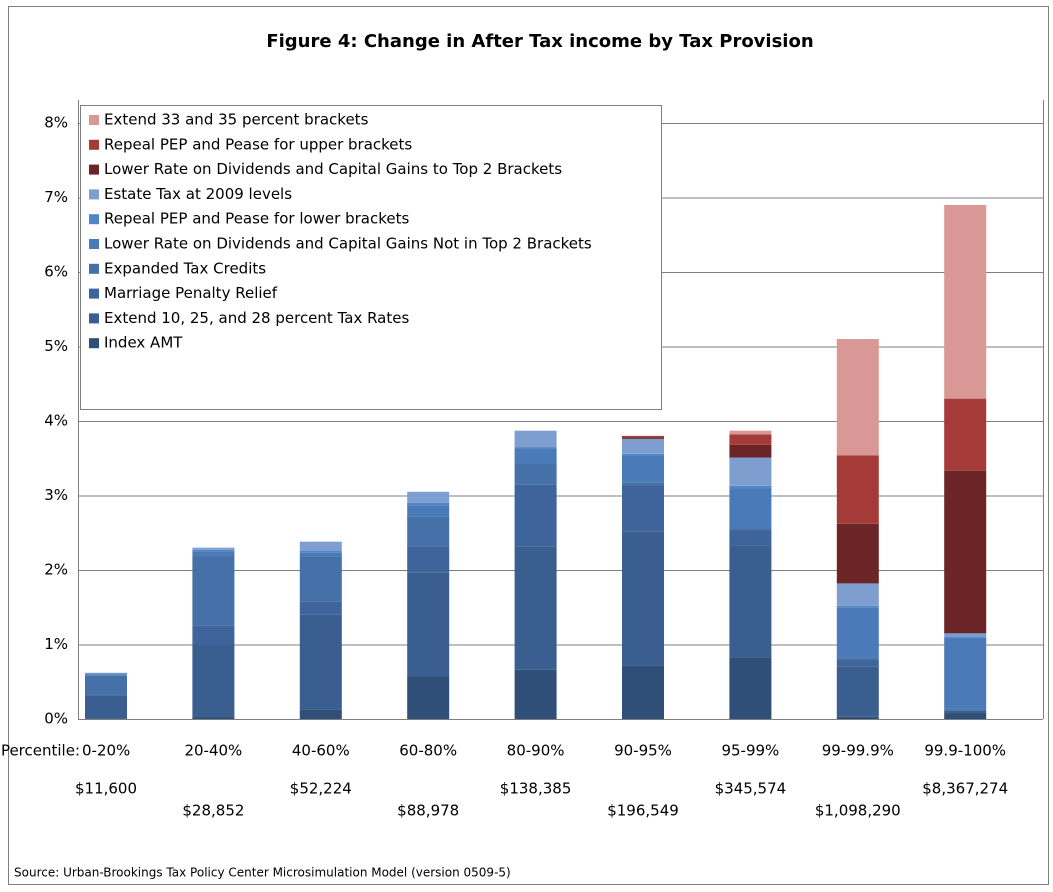  What do you see at coordinates (56, 570) in the screenshot?
I see `y-tick-label: 2%` at bounding box center [56, 570].